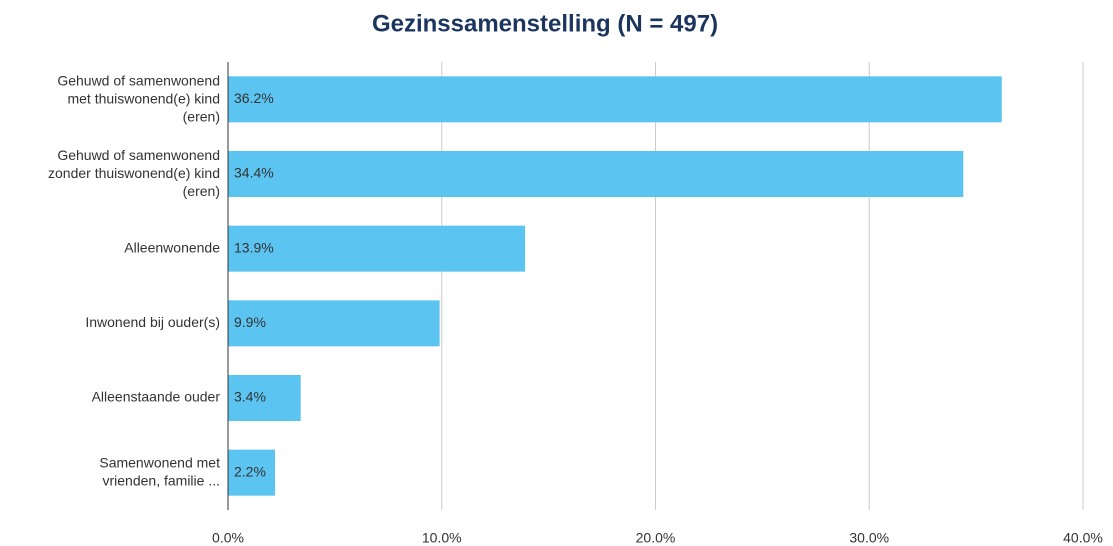 The image size is (1113, 546). What do you see at coordinates (250, 397) in the screenshot?
I see `data-label: 3.4%` at bounding box center [250, 397].